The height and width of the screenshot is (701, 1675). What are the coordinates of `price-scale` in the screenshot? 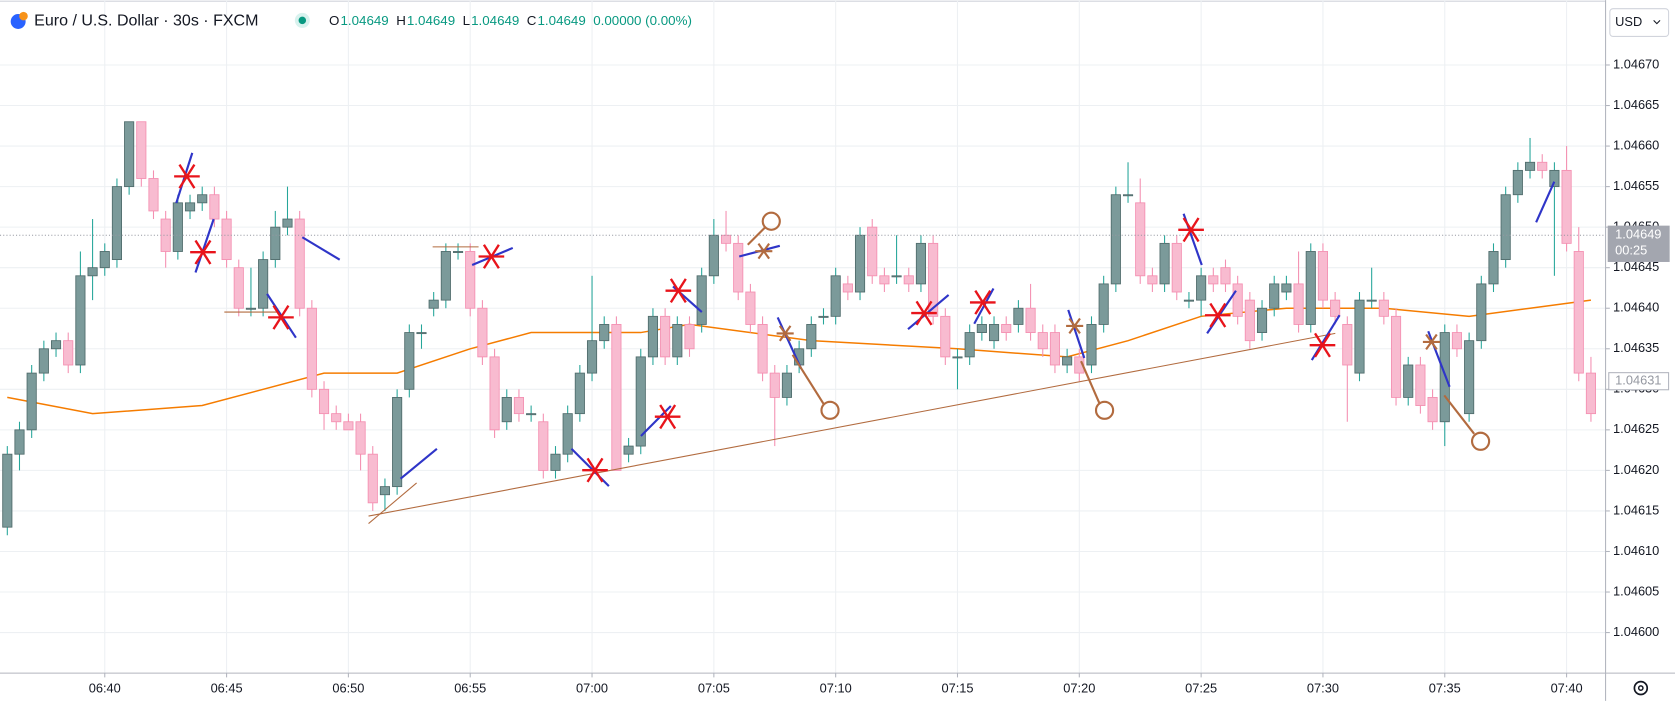 It's located at (1640, 350).